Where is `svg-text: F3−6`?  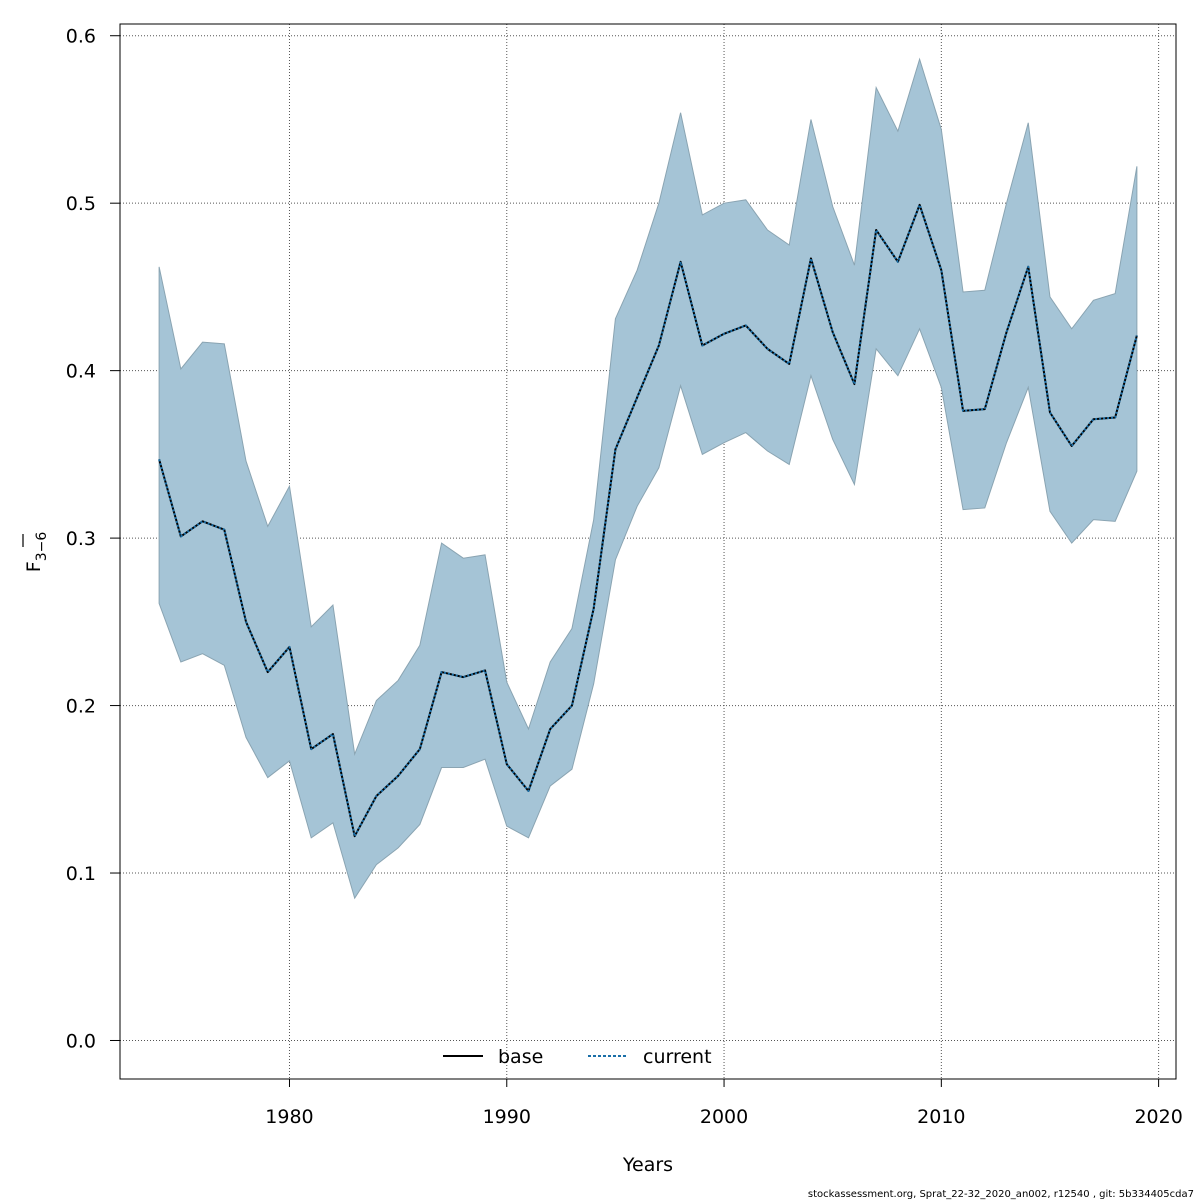
svg-text: F3−6 is located at coordinates (36, 552).